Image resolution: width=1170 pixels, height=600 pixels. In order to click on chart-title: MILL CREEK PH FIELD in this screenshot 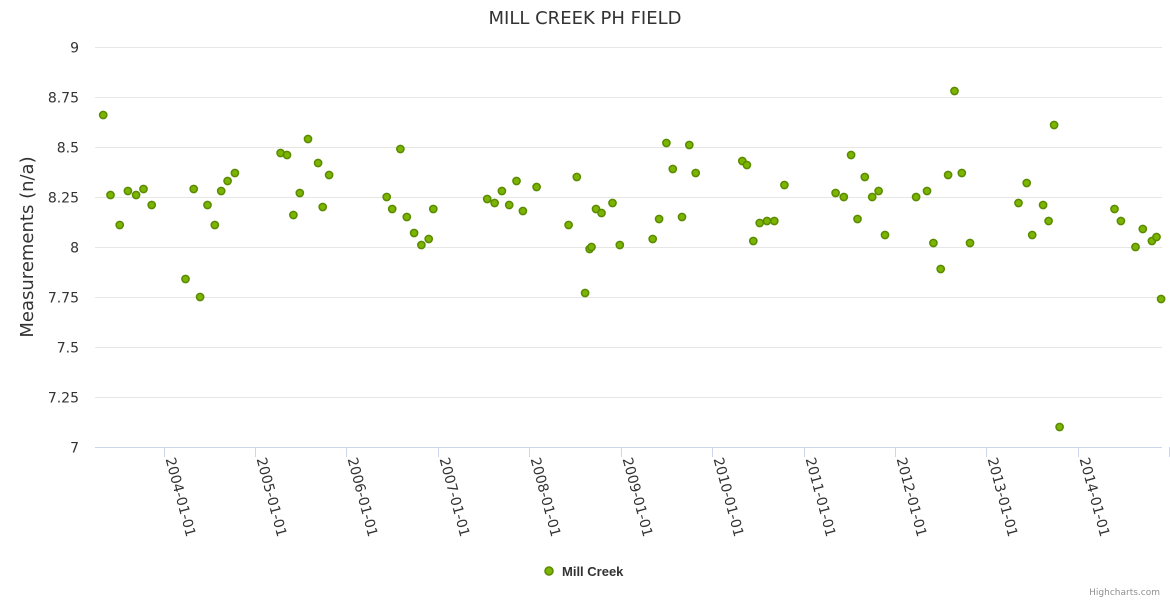, I will do `click(585, 18)`.